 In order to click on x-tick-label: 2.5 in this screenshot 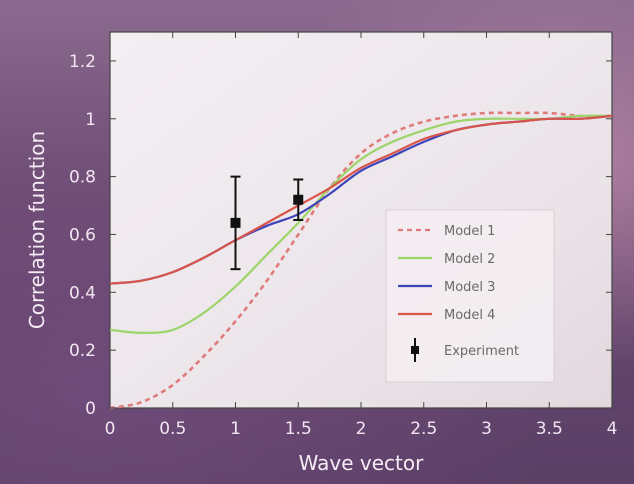, I will do `click(423, 429)`.